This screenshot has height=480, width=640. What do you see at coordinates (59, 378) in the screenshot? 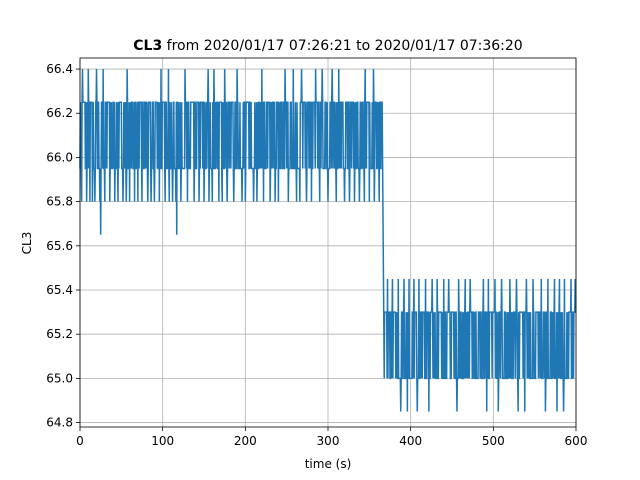
I see `y-tick-label: 65.0` at bounding box center [59, 378].